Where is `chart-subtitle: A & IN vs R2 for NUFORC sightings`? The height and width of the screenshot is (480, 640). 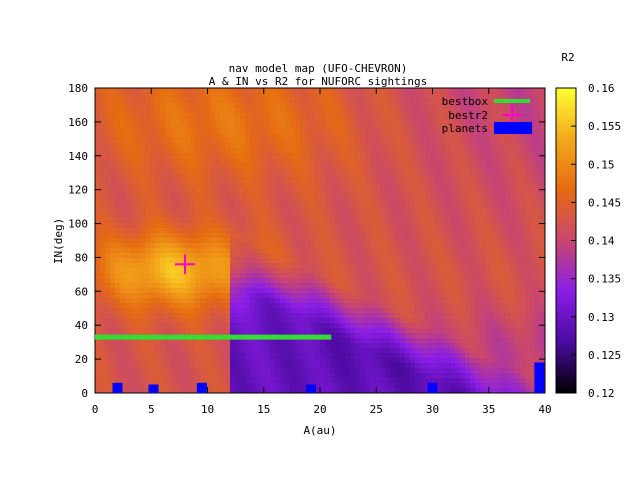 chart-subtitle: A & IN vs R2 for NUFORC sightings is located at coordinates (318, 81).